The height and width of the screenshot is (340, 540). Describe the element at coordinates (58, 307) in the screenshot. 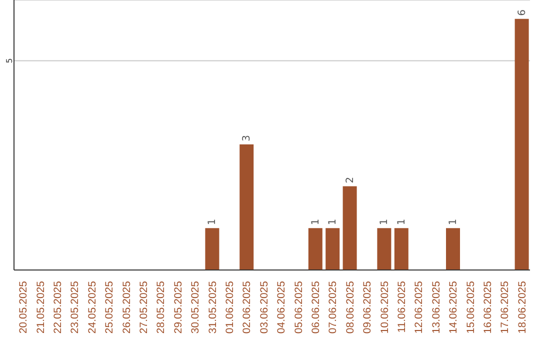

I see `x-tick-label: 22.05.2025` at that location.